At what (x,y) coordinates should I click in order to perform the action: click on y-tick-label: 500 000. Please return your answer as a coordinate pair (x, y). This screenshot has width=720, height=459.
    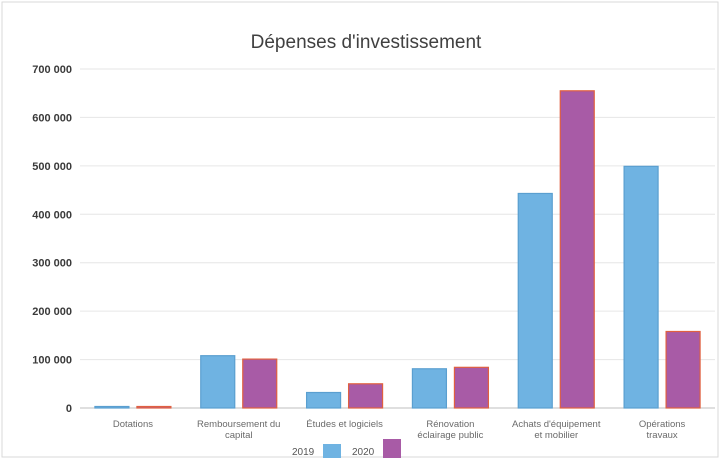
    Looking at the image, I should click on (52, 167).